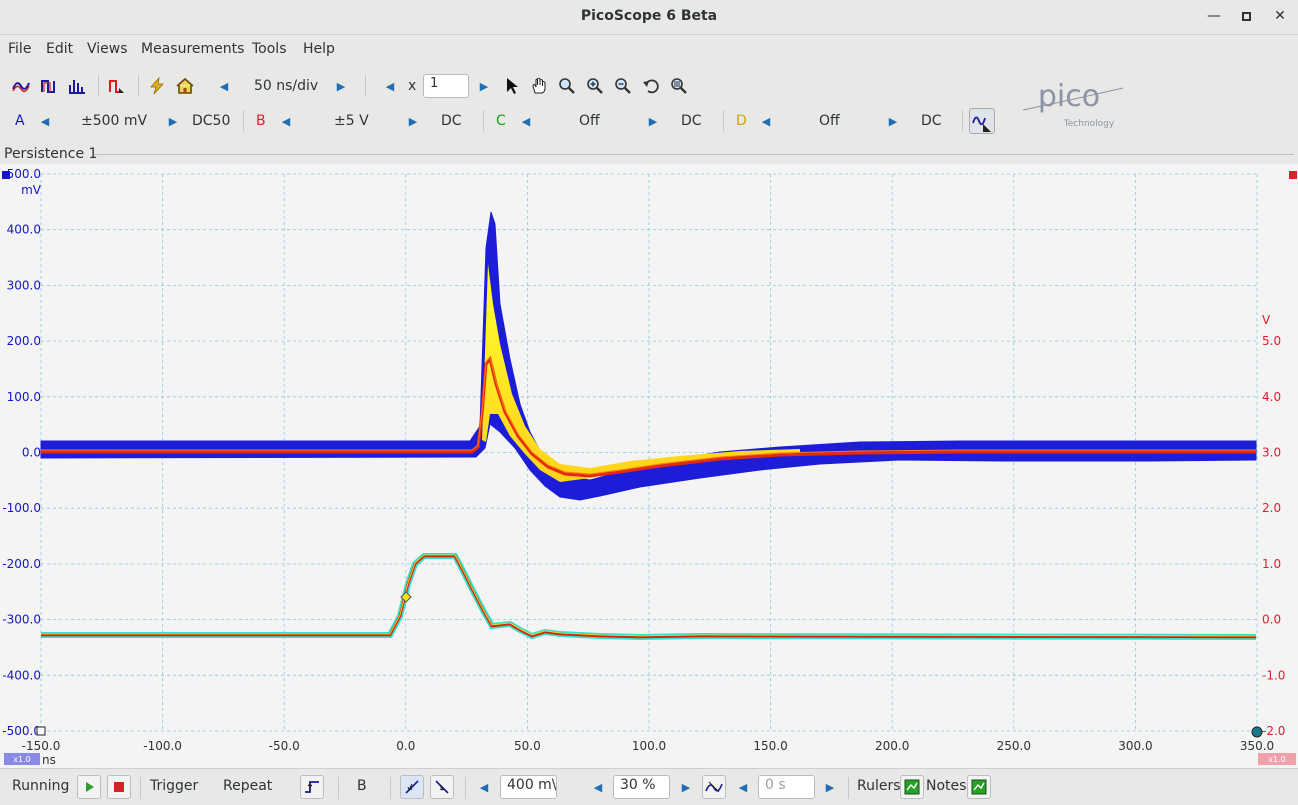 The image size is (1298, 805). Describe the element at coordinates (211, 121) in the screenshot. I see `channel-a-coupling: DC50(` at that location.